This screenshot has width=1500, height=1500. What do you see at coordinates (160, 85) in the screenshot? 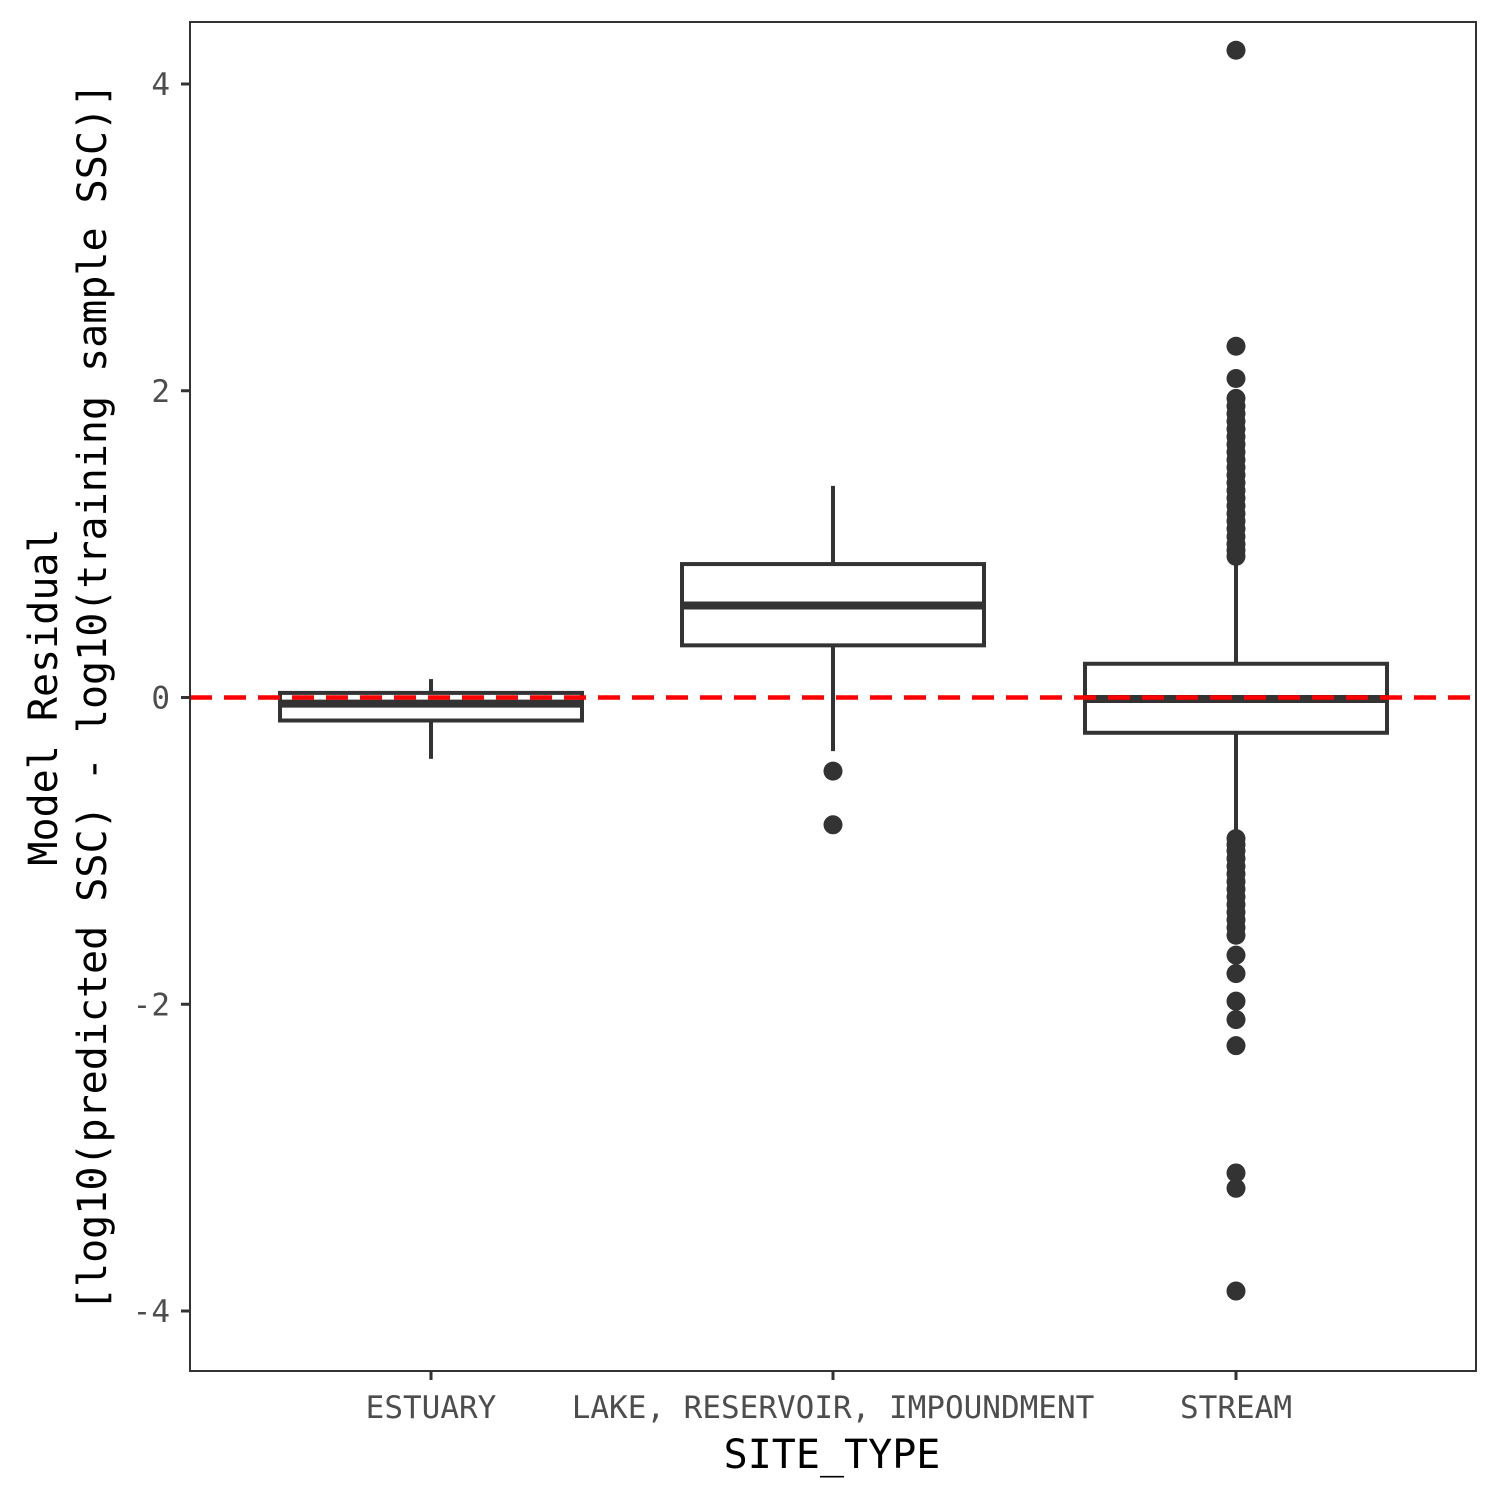
I see `y-tick-label: 4` at bounding box center [160, 85].